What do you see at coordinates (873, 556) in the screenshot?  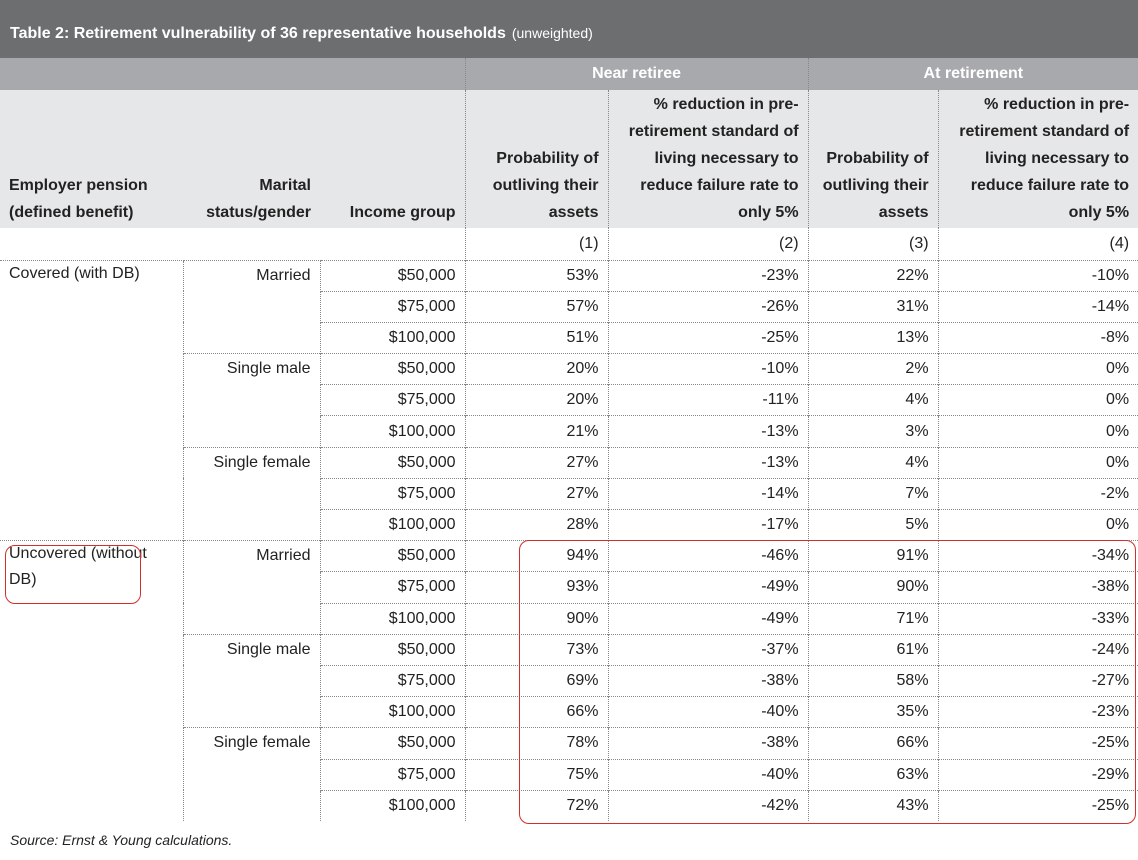 I see `value-cell: 91%` at bounding box center [873, 556].